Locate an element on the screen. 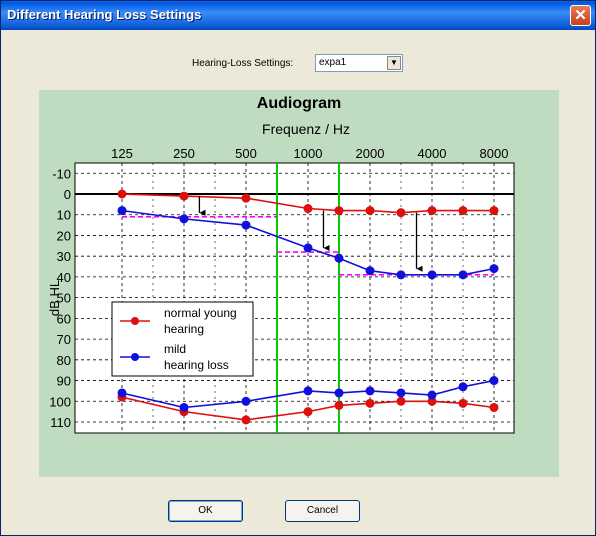 This screenshot has height=536, width=596. y-tick-label: -10 is located at coordinates (61, 173).